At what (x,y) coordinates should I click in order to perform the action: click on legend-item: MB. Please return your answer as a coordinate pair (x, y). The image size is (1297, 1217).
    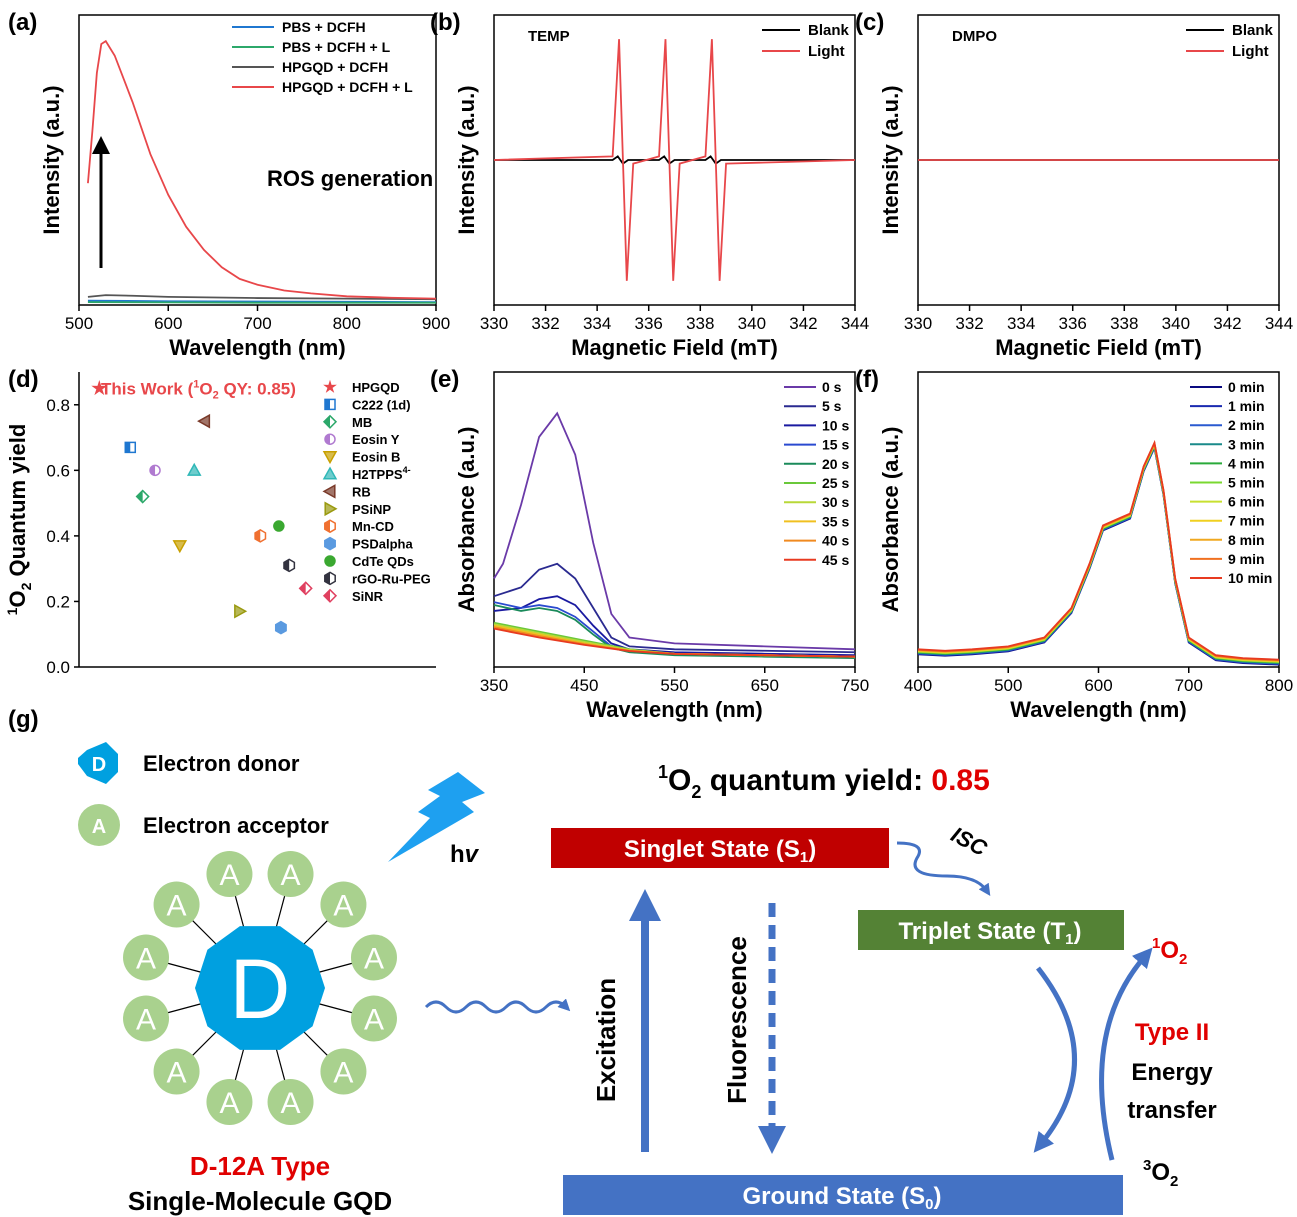
    Looking at the image, I should click on (347, 422).